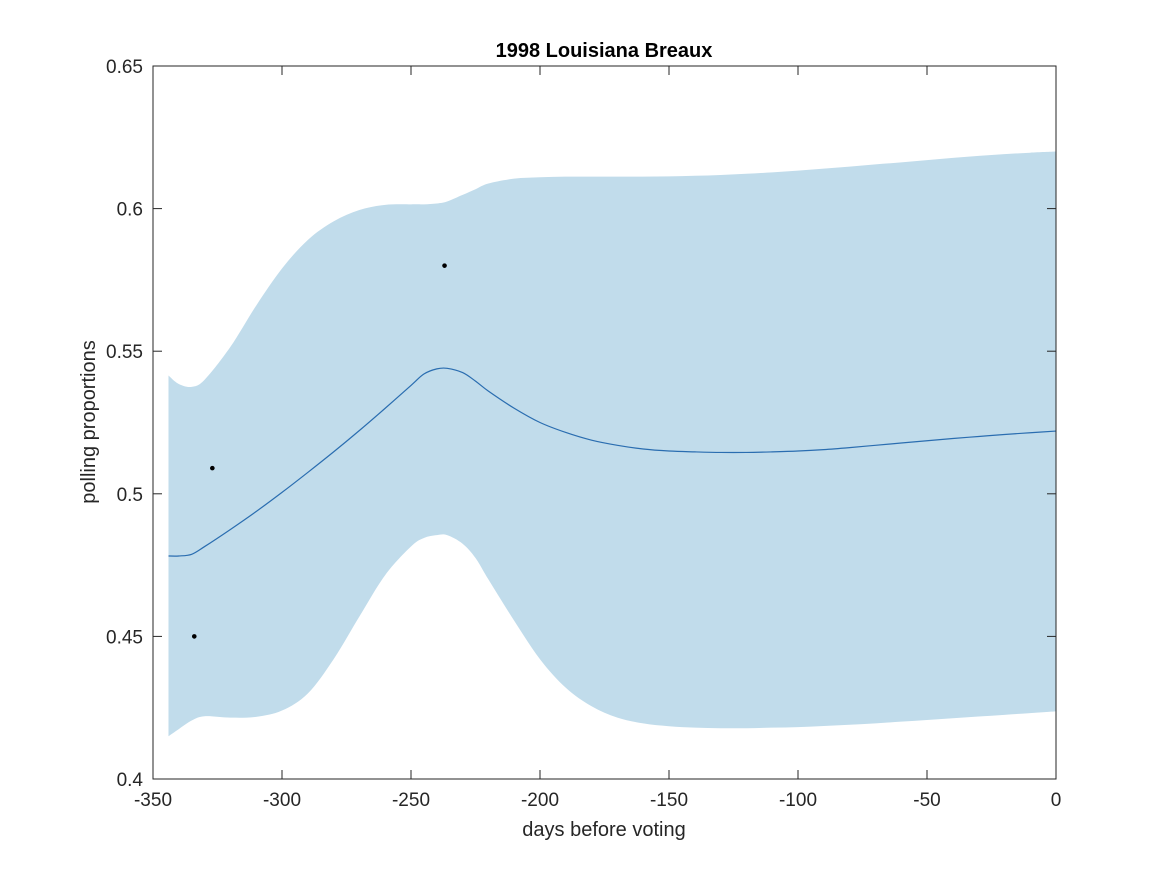 The height and width of the screenshot is (880, 1167). I want to click on y-tick-label: 0.55, so click(124, 352).